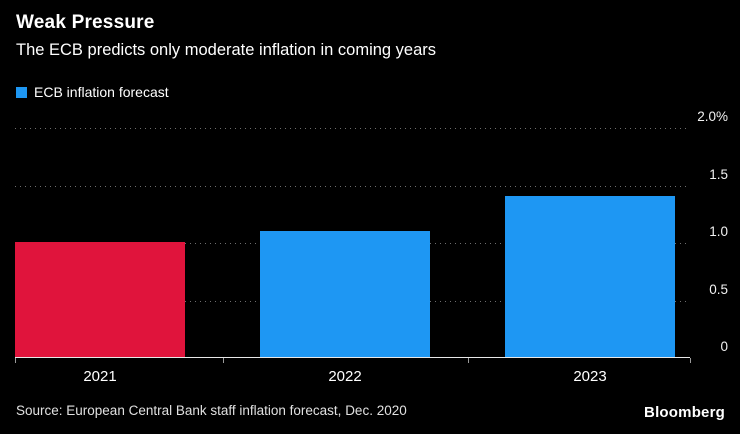  What do you see at coordinates (101, 92) in the screenshot?
I see `legend-label: ECB inflation forecast` at bounding box center [101, 92].